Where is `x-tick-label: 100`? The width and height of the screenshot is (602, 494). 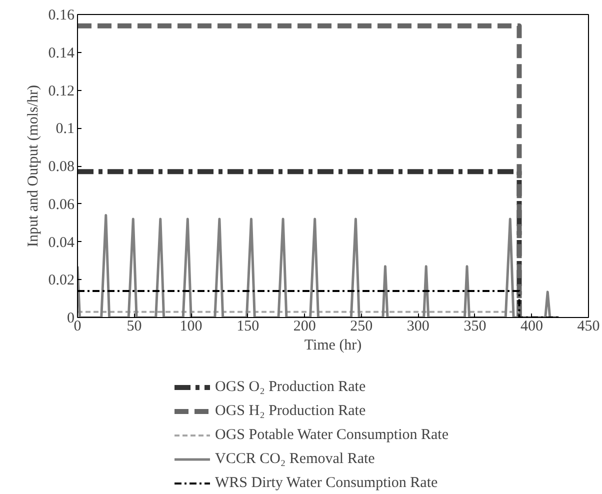 x-tick-label: 100 is located at coordinates (191, 326).